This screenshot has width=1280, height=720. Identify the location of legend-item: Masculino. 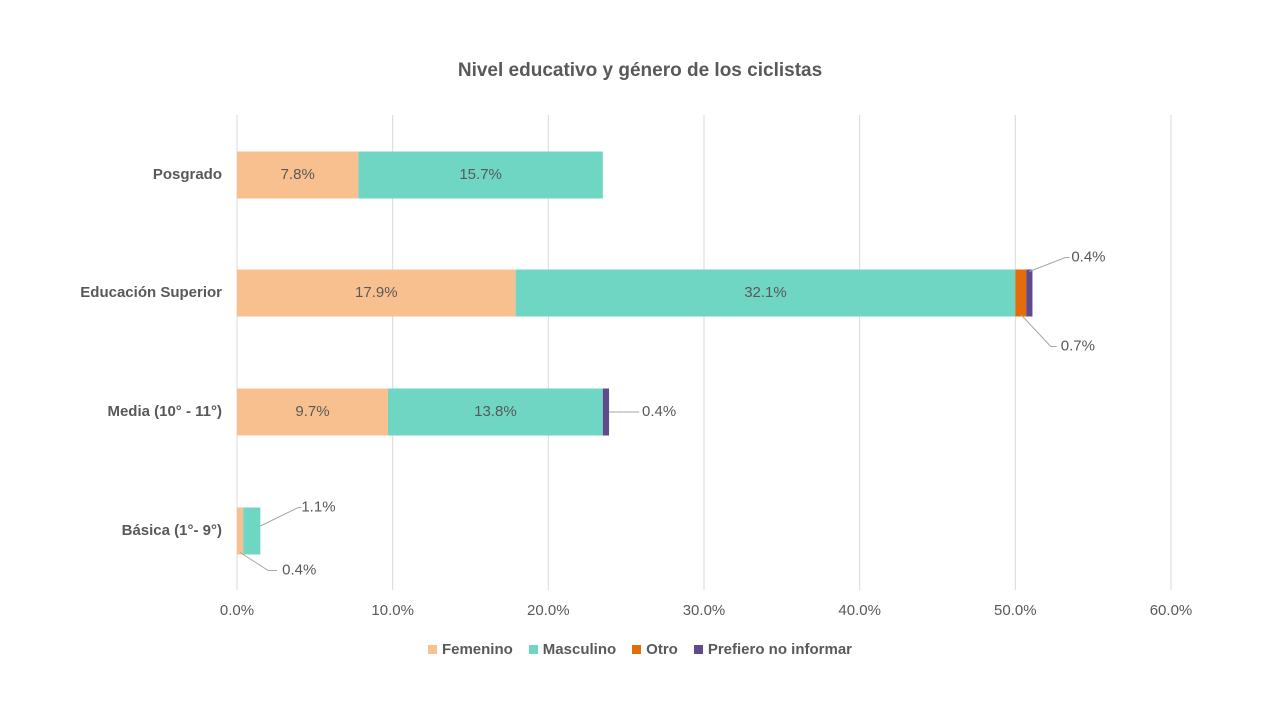
(572, 649).